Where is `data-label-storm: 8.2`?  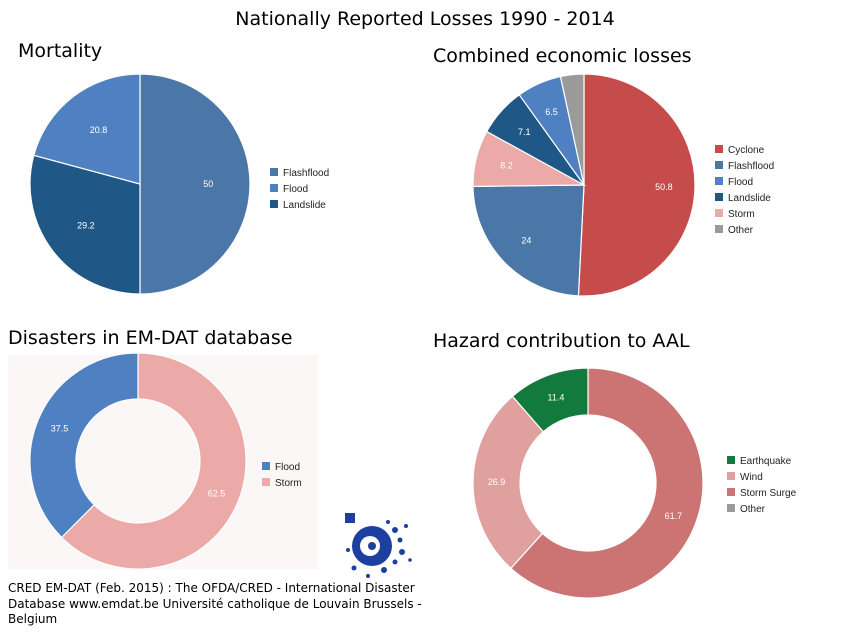
data-label-storm: 8.2 is located at coordinates (506, 166).